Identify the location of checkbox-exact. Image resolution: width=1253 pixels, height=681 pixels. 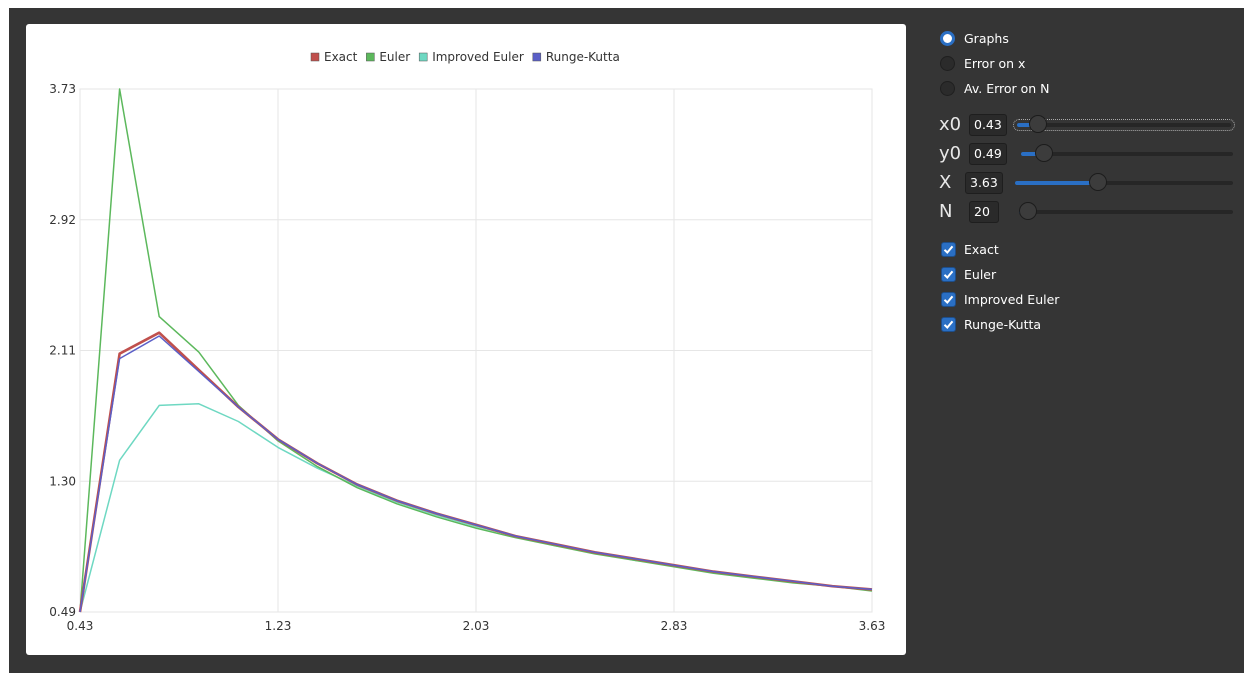
(948, 249).